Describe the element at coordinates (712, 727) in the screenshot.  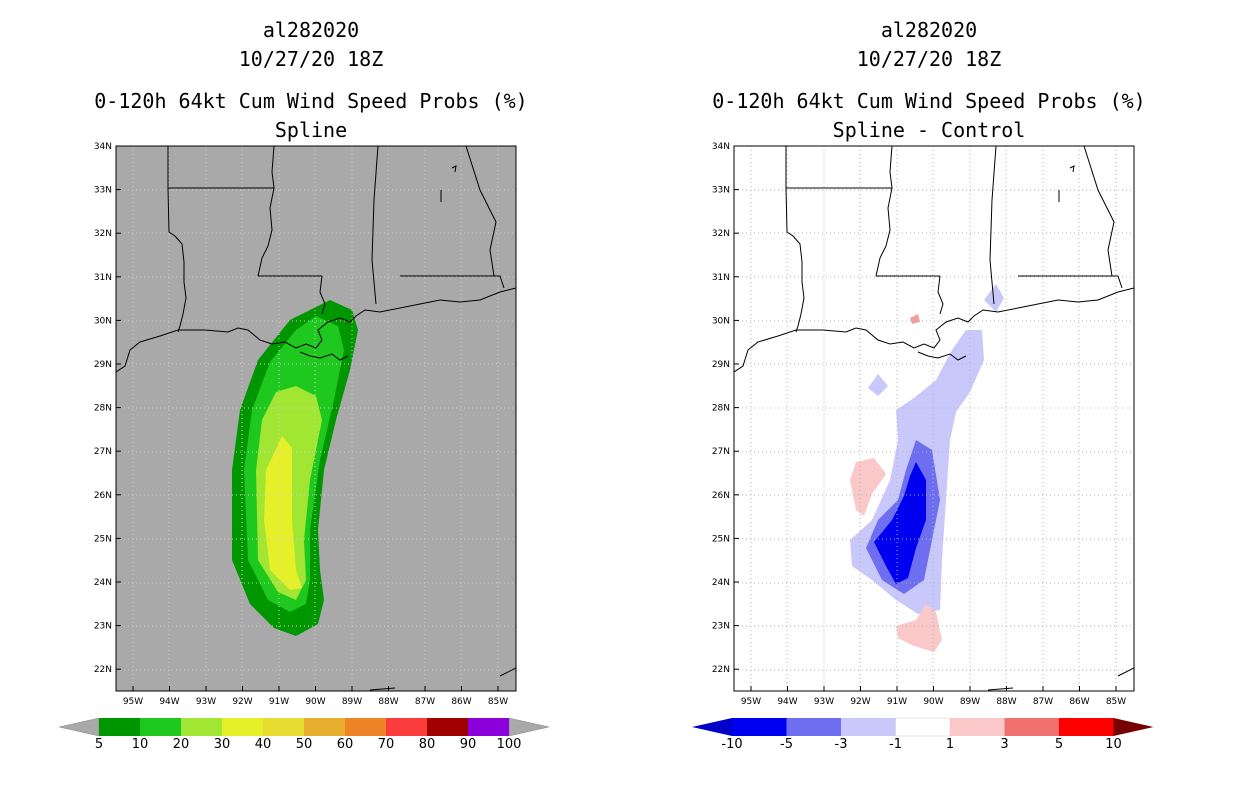
I see `colorbar-low-triangle` at that location.